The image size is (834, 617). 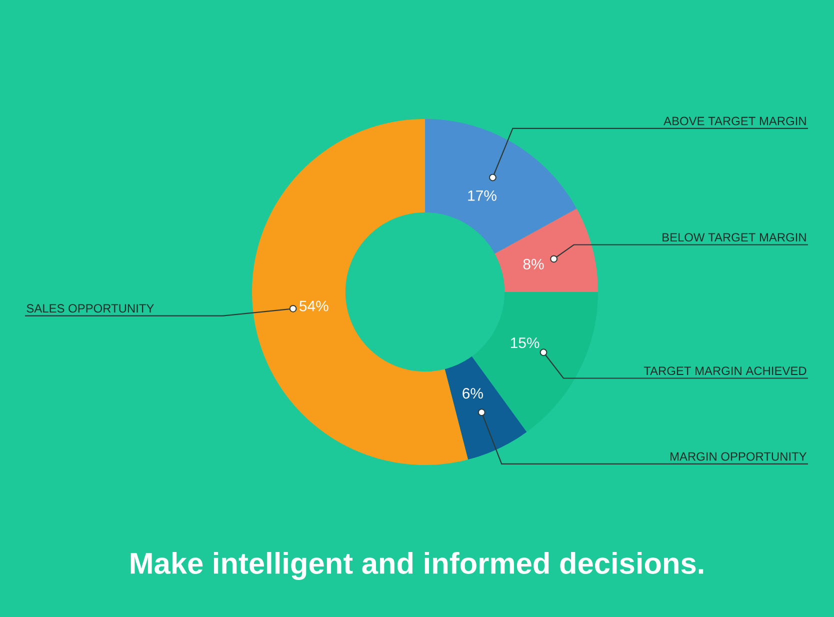 I want to click on data-label: 17%, so click(x=482, y=195).